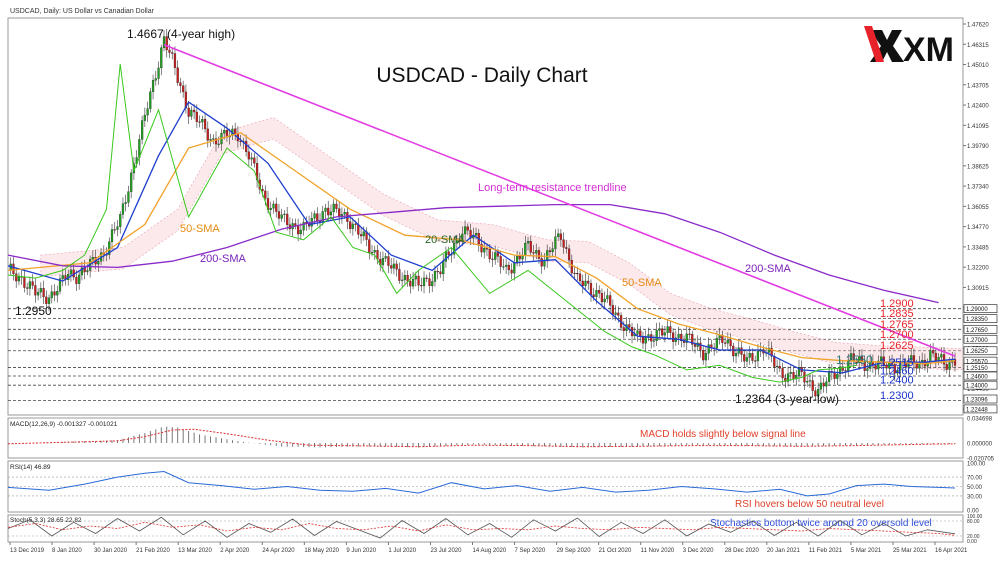 The image size is (1000, 569). What do you see at coordinates (975, 479) in the screenshot?
I see `rsi-y-tick: 70.00` at bounding box center [975, 479].